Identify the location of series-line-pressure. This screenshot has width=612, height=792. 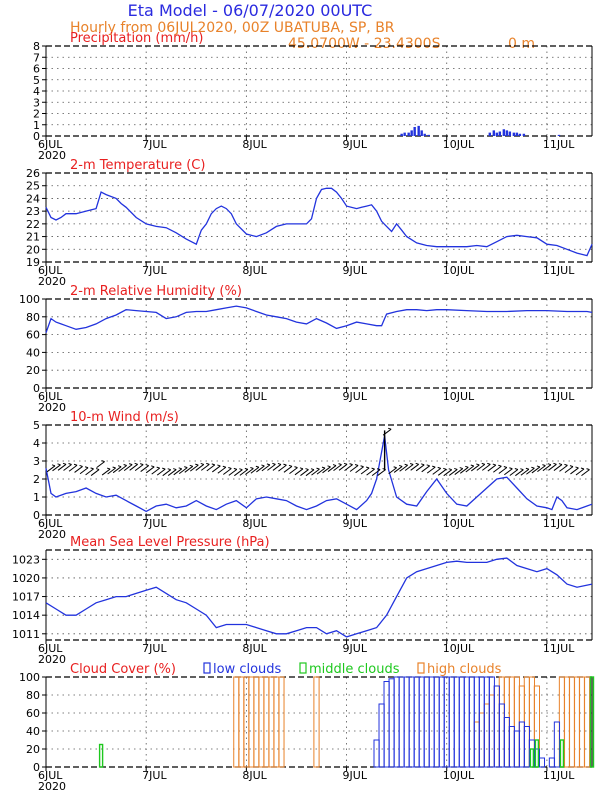
(319, 597).